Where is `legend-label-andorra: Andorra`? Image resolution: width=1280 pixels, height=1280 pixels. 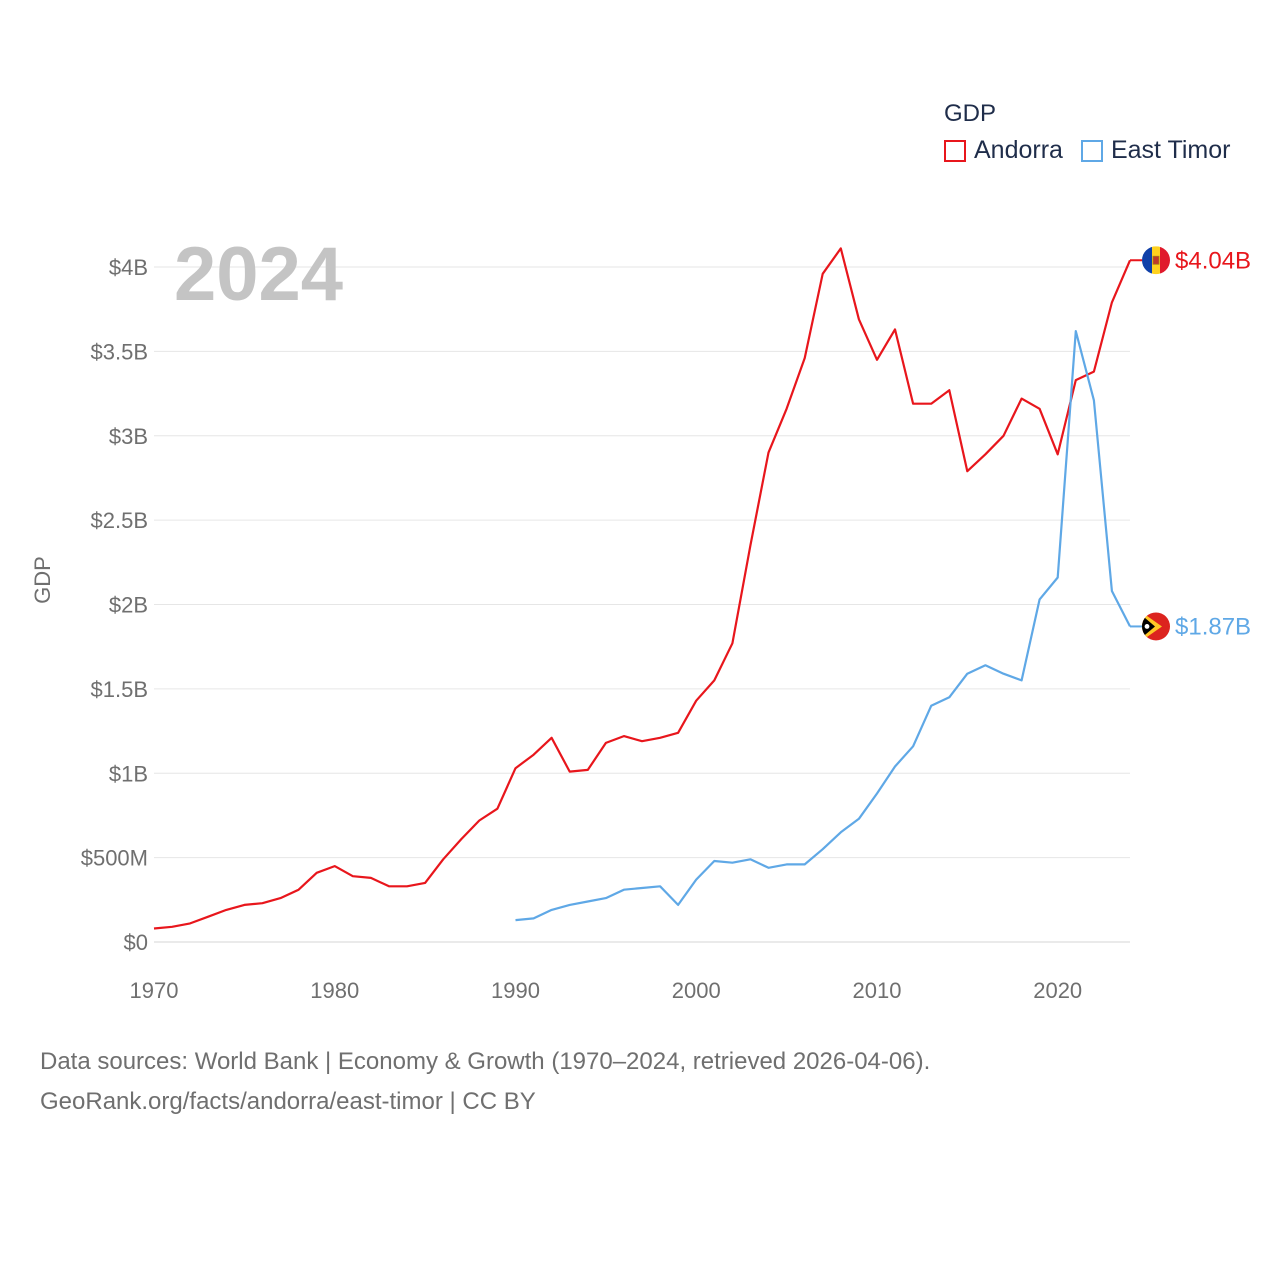
legend-label-andorra: Andorra is located at coordinates (1018, 150).